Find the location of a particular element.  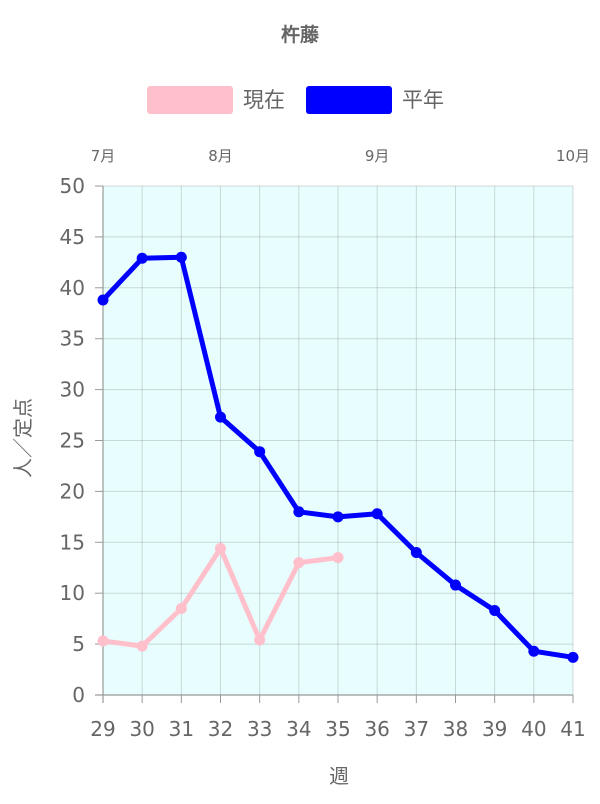

y-tick-label: 5 is located at coordinates (78, 644).